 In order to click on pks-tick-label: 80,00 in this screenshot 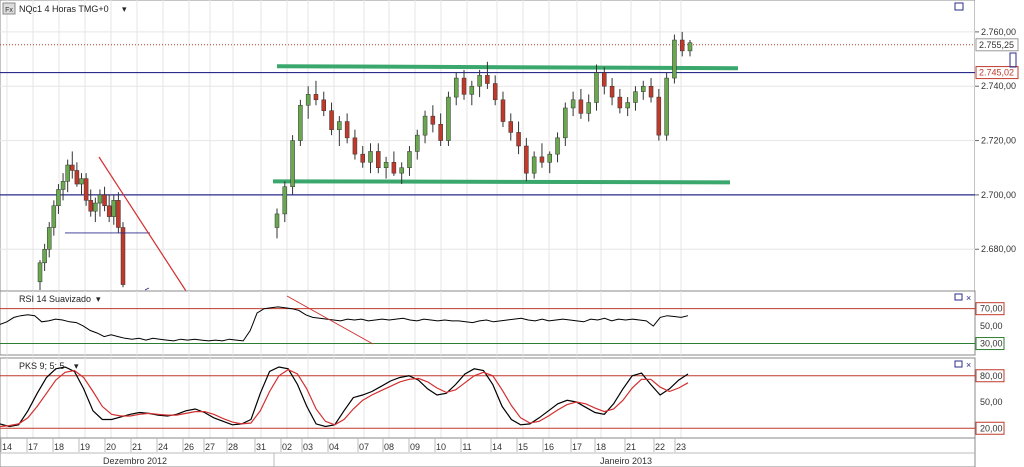, I will do `click(991, 376)`.